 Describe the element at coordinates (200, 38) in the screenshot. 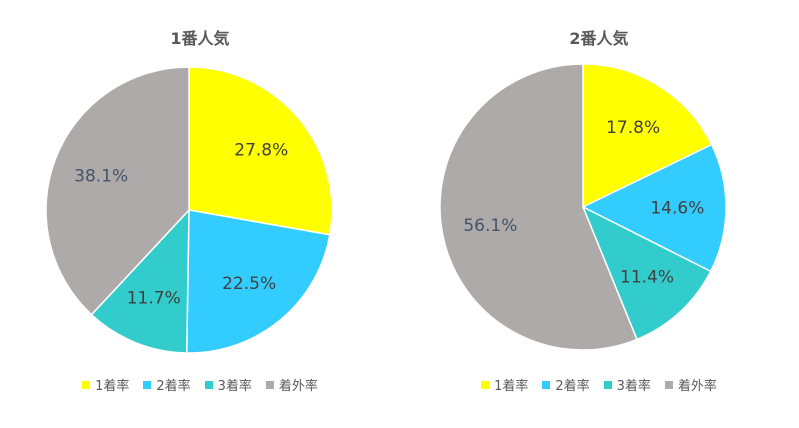

I see `chart-title: 1番人気` at that location.